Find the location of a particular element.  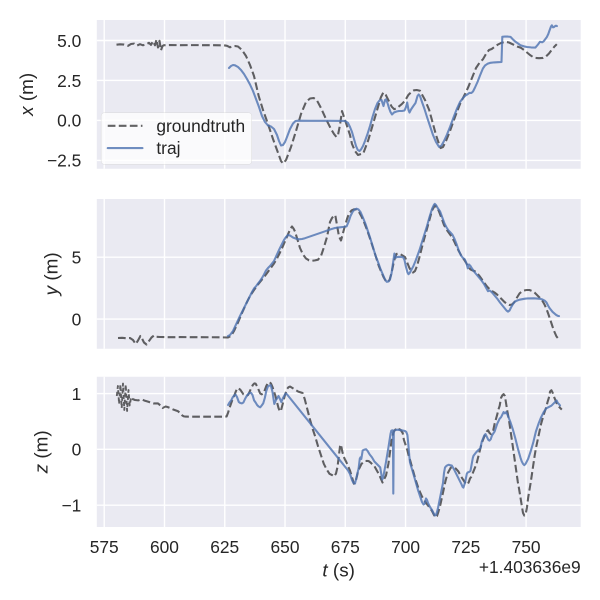

svg-text: 0.0 is located at coordinates (69, 121).